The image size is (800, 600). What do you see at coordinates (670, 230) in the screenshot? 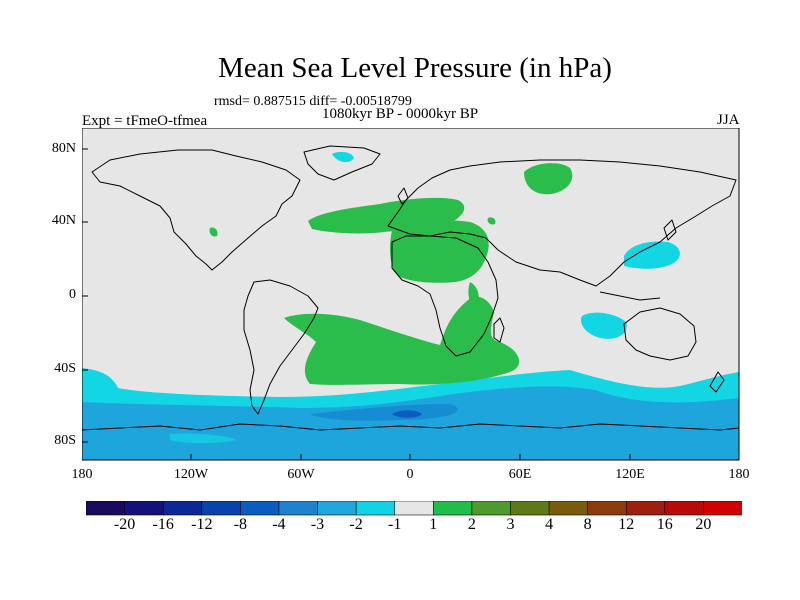
I see `coastline-japan` at bounding box center [670, 230].